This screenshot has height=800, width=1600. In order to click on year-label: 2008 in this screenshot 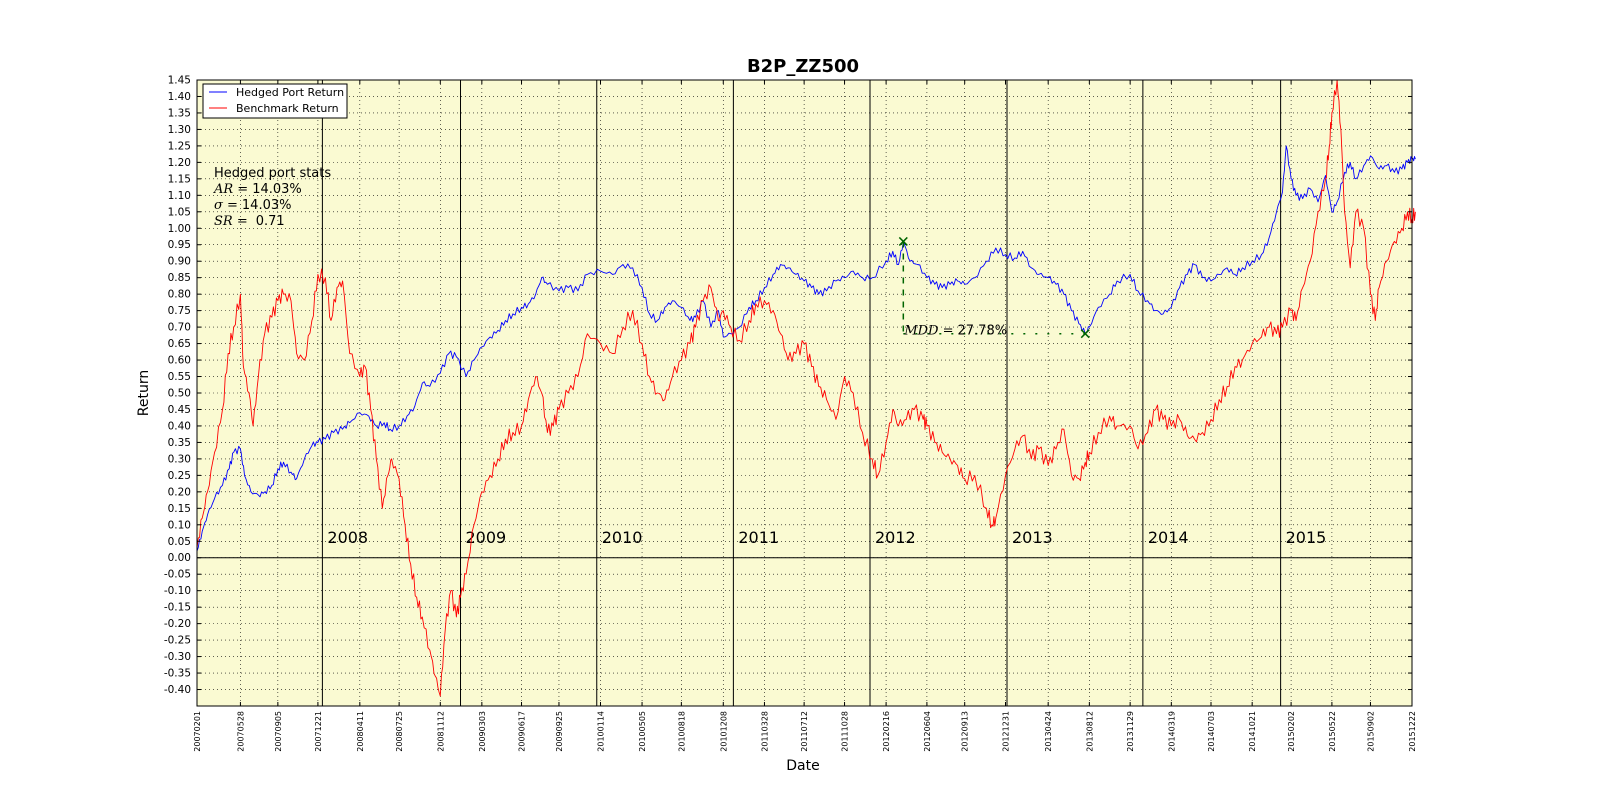, I will do `click(347, 537)`.